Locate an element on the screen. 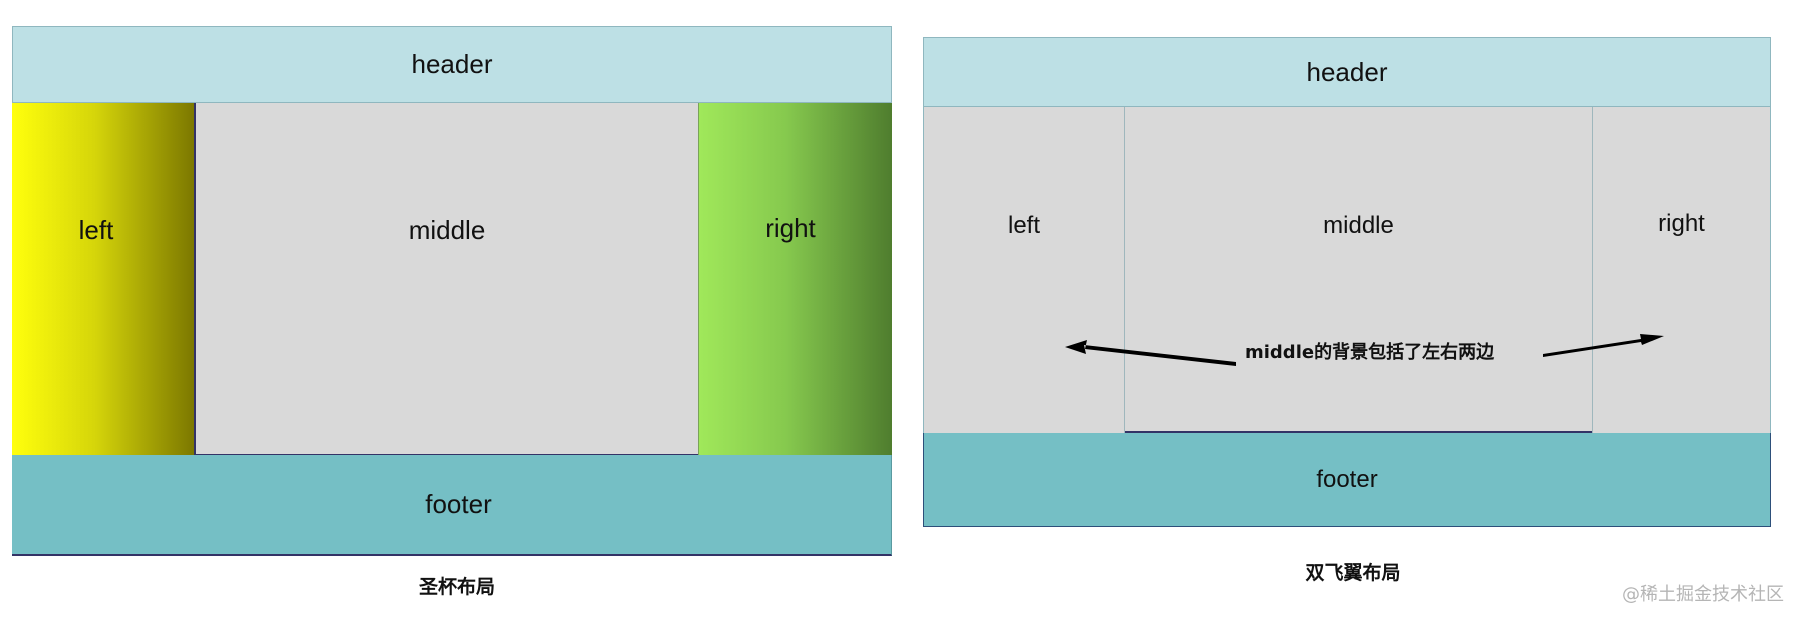 The height and width of the screenshot is (621, 1800). double-wing-left-label: left is located at coordinates (1023, 225).